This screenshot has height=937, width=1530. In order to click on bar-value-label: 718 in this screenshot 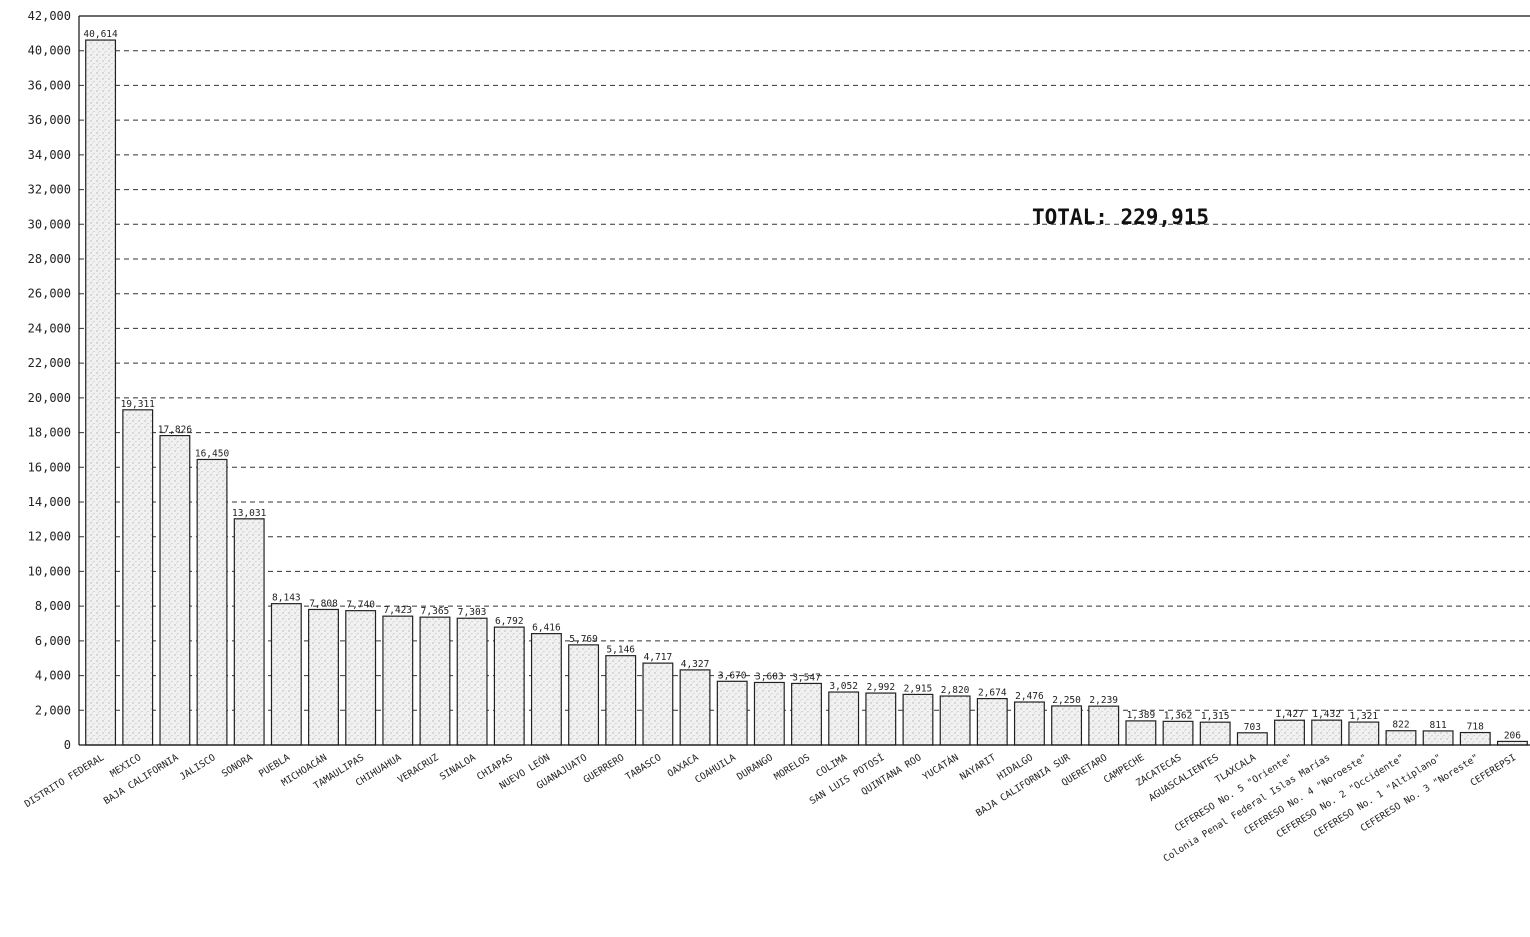, I will do `click(1475, 727)`.